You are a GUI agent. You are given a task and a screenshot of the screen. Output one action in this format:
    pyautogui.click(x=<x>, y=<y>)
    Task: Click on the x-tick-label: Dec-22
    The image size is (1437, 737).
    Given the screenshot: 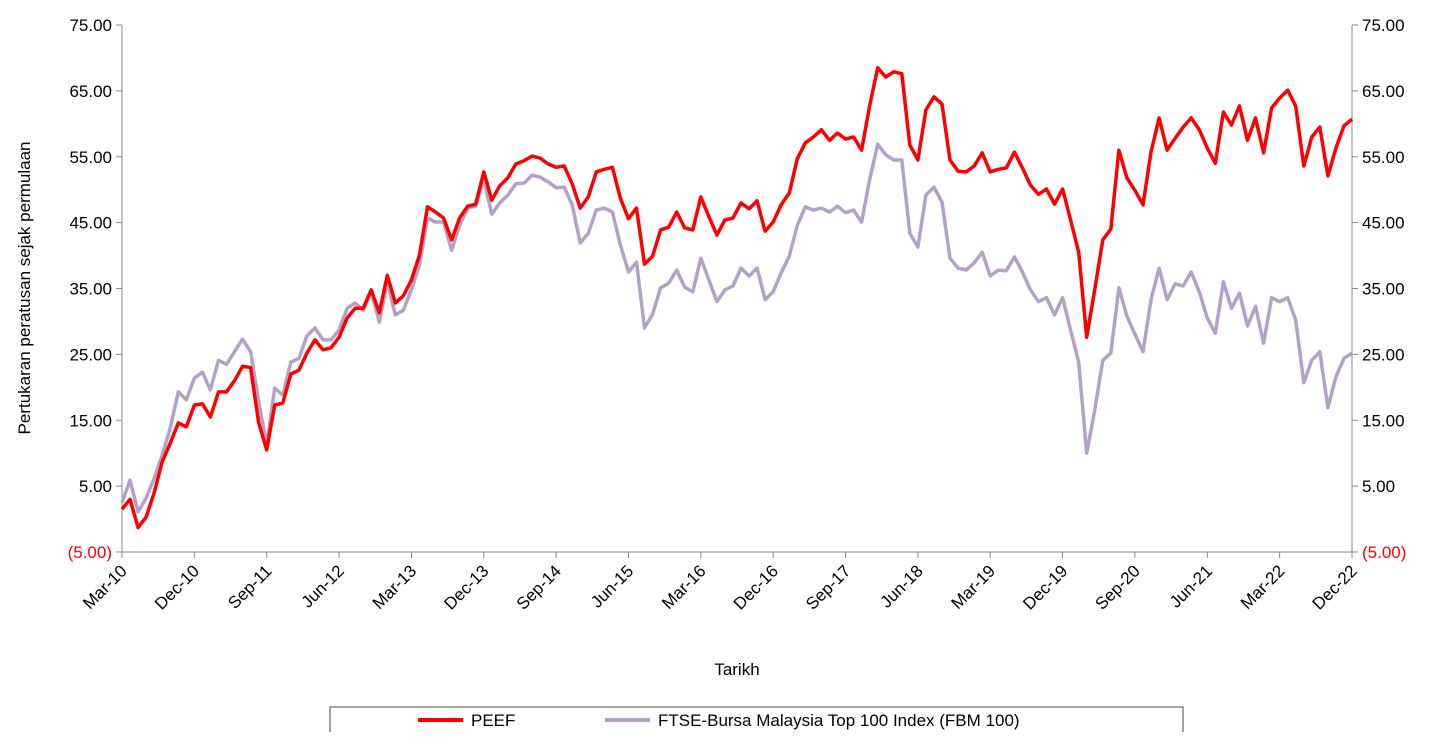 What is the action you would take?
    pyautogui.click(x=1335, y=587)
    